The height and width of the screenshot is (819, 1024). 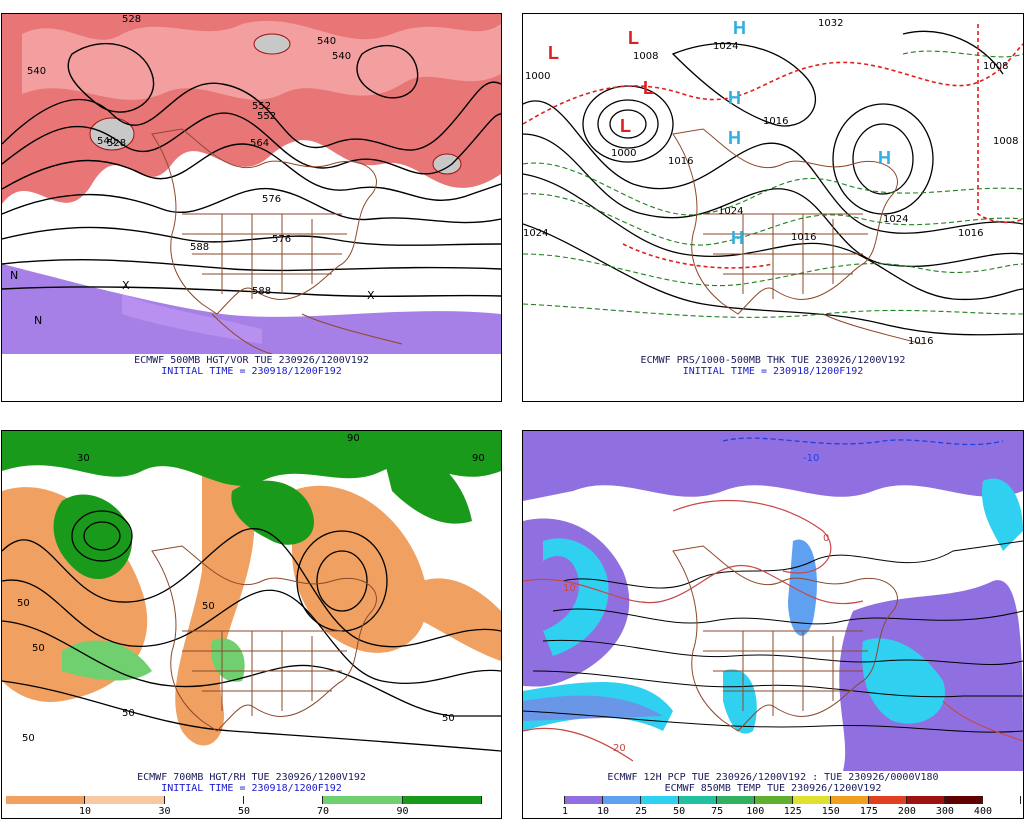 What do you see at coordinates (402, 811) in the screenshot?
I see `colorbar-tick: 90` at bounding box center [402, 811].